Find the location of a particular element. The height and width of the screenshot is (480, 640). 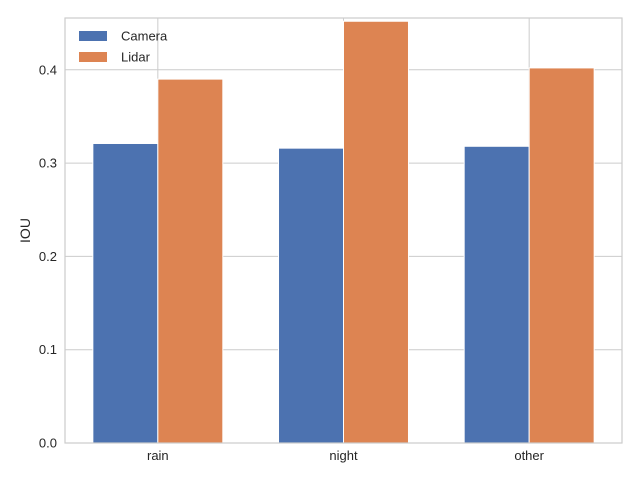

y-tick-label: 0.0 is located at coordinates (48, 443).